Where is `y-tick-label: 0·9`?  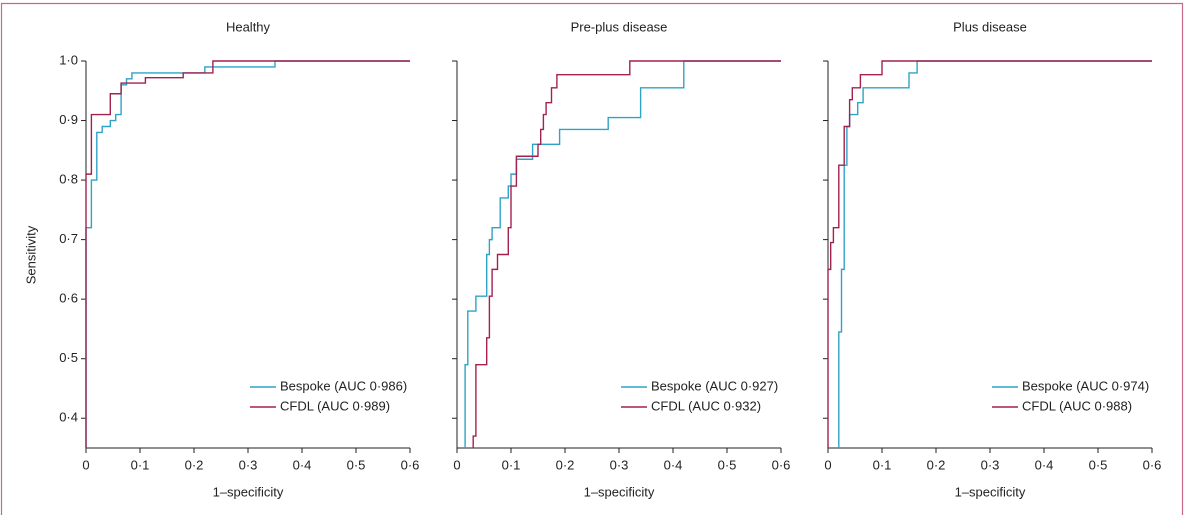
y-tick-label: 0·9 is located at coordinates (68, 119).